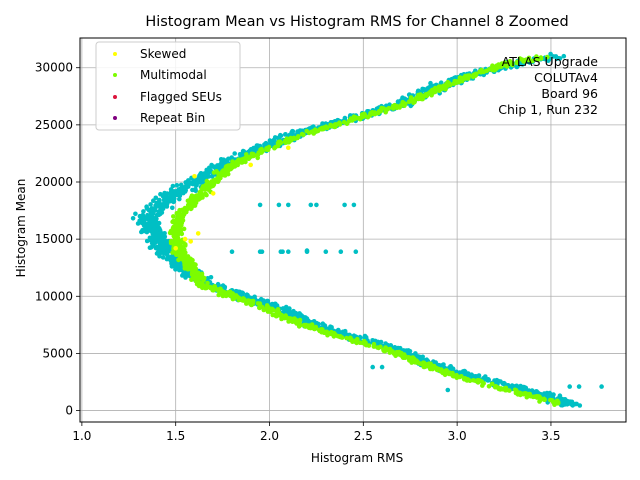 This screenshot has width=640, height=480. What do you see at coordinates (172, 118) in the screenshot?
I see `legend-label-repeat-bin: Repeat Bin` at bounding box center [172, 118].